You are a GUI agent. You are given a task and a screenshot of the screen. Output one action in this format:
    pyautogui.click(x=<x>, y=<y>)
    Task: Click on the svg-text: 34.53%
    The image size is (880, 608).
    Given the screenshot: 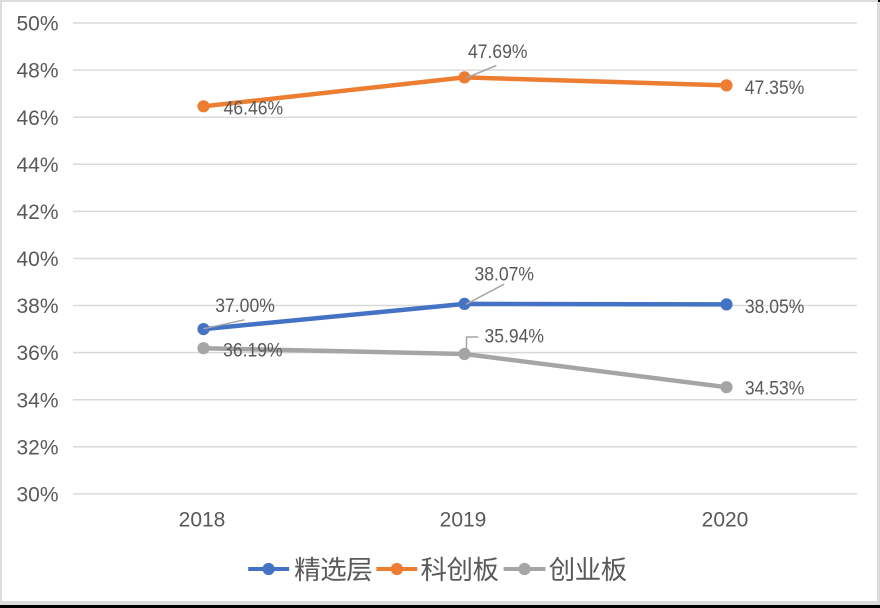 What is the action you would take?
    pyautogui.click(x=775, y=388)
    